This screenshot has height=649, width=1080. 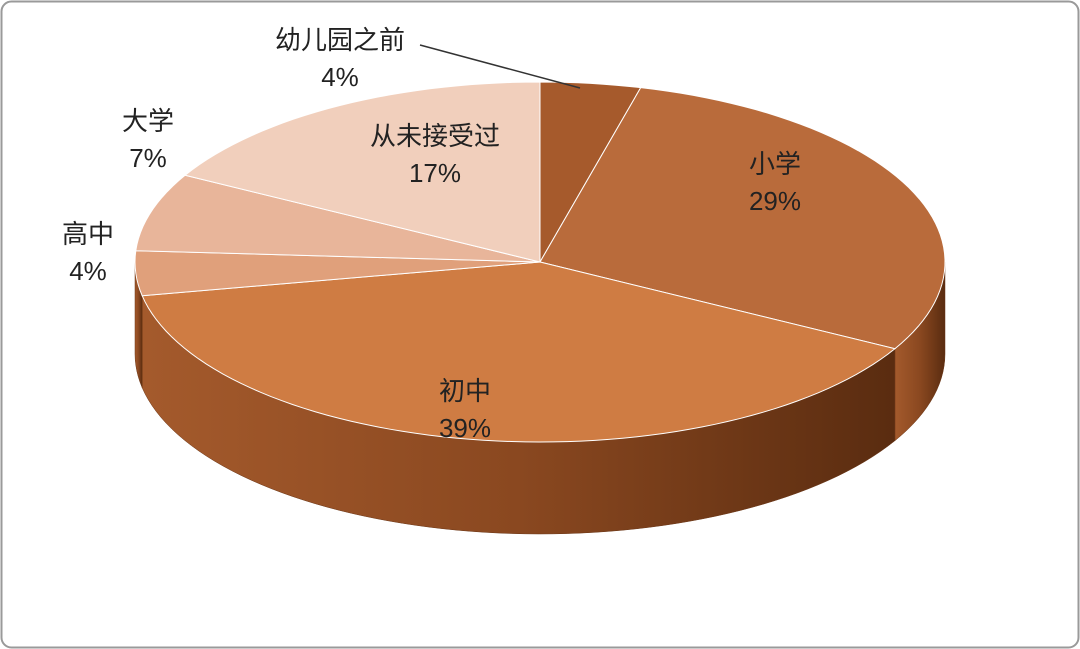 I want to click on slice-value-label: 29%, so click(x=775, y=201).